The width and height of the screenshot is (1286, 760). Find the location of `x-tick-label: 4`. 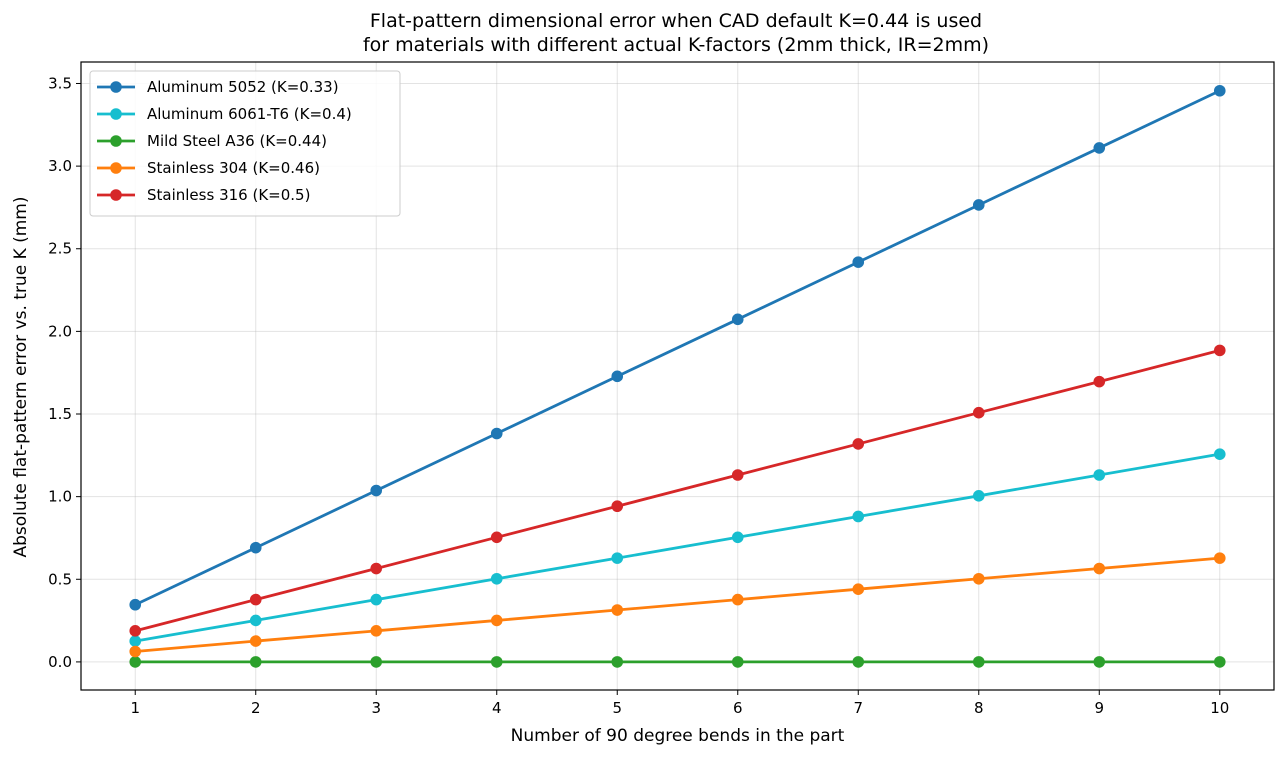

x-tick-label: 4 is located at coordinates (497, 708).